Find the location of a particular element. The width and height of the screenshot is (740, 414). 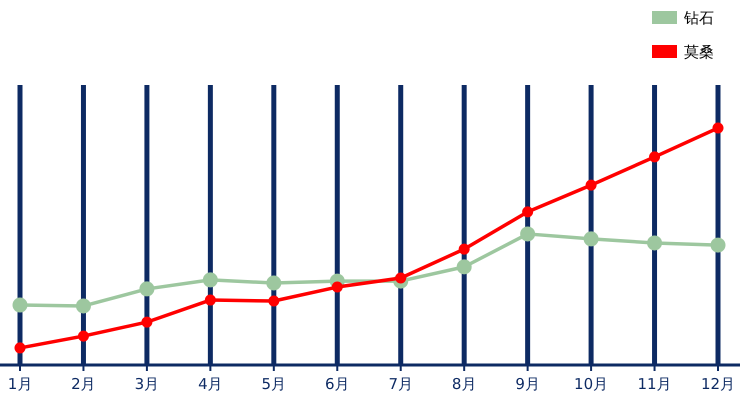

x-tick-label: 10月 is located at coordinates (591, 384).